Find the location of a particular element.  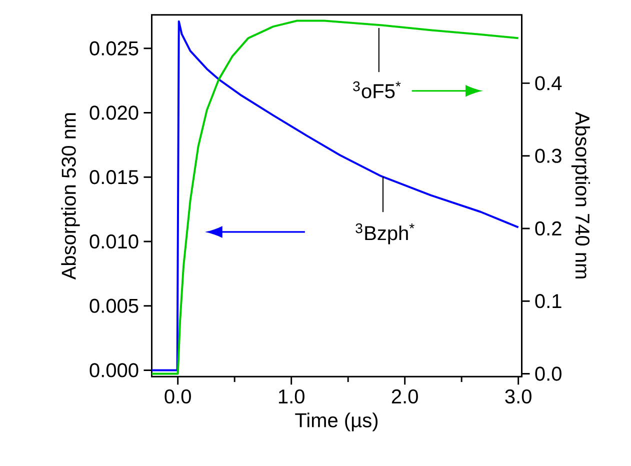

y2-tick-label: 0.1 is located at coordinates (548, 301).